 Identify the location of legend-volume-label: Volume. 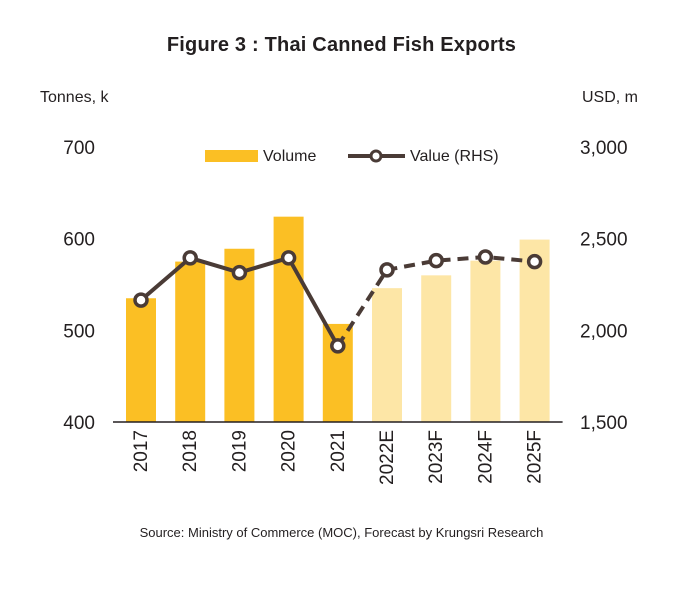
(289, 156).